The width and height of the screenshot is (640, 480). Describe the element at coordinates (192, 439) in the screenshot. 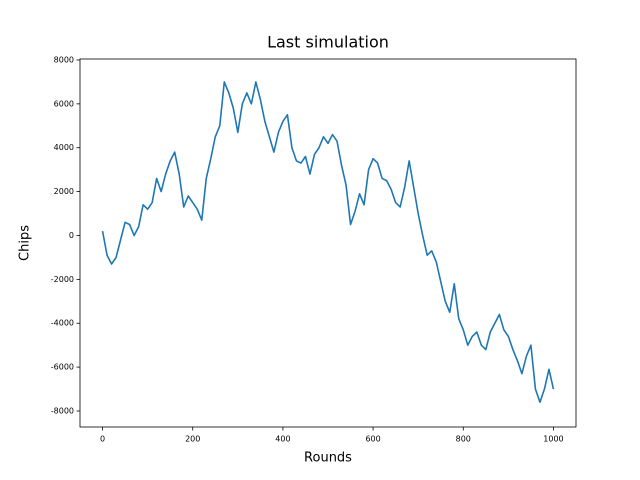

I see `x-tick-label: 200` at that location.